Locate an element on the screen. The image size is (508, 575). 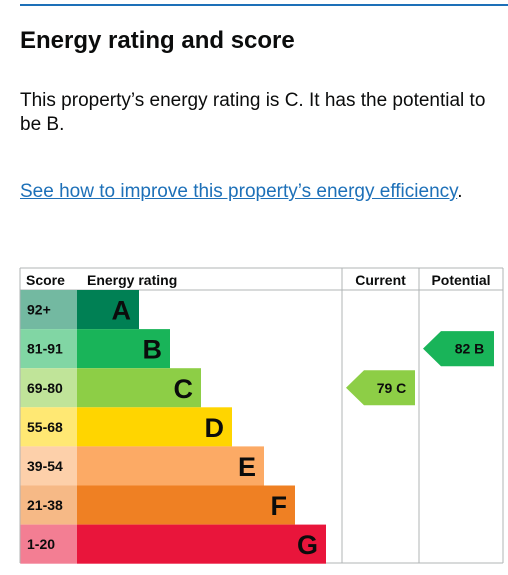
band-letter-b: B is located at coordinates (153, 350).